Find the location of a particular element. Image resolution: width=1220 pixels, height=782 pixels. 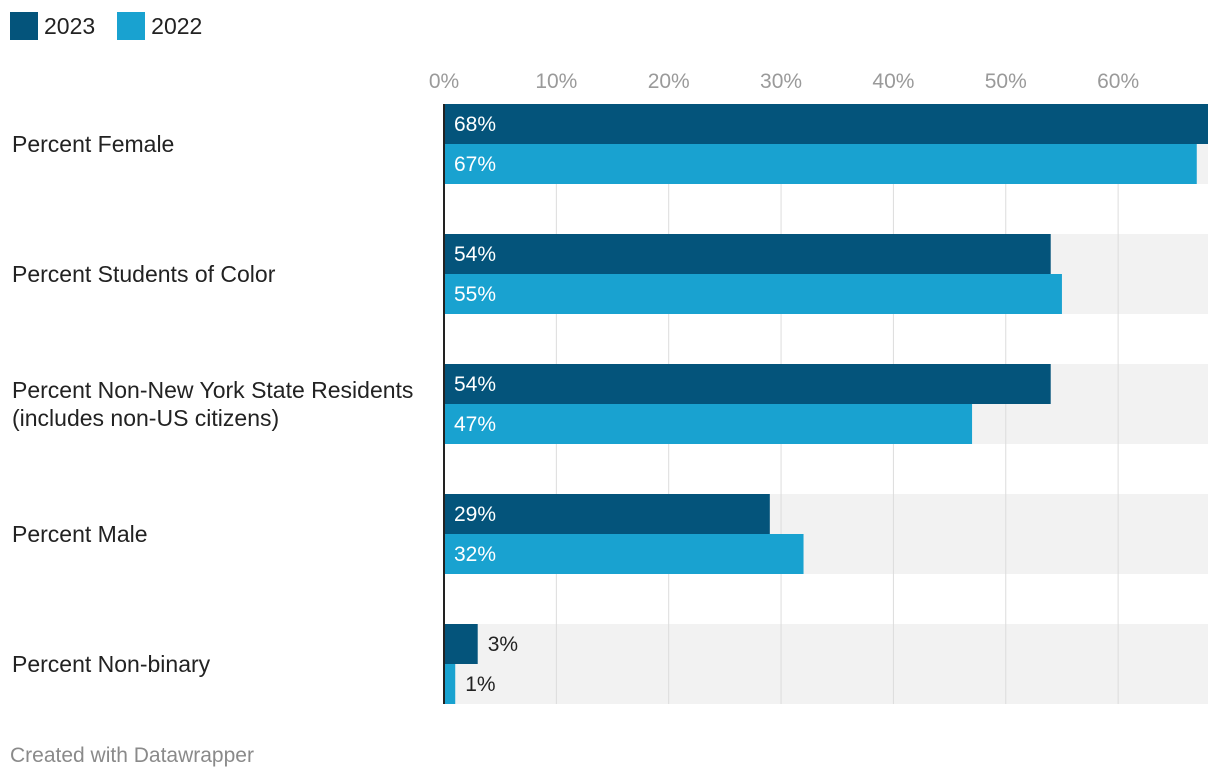

legend-label-2023: 2023 is located at coordinates (70, 25).